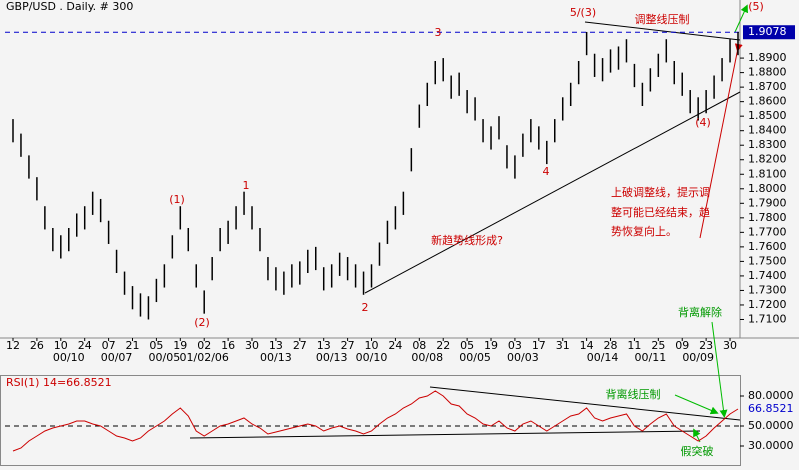 The image size is (799, 470). Describe the element at coordinates (771, 408) in the screenshot. I see `current-label: 66.8521` at that location.